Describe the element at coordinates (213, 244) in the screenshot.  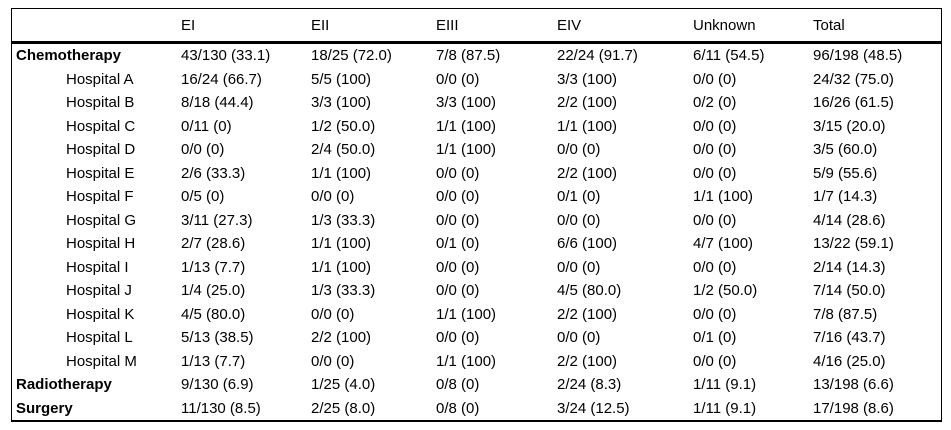
I see `value-cell: 2/7 (28.6)` at that location.